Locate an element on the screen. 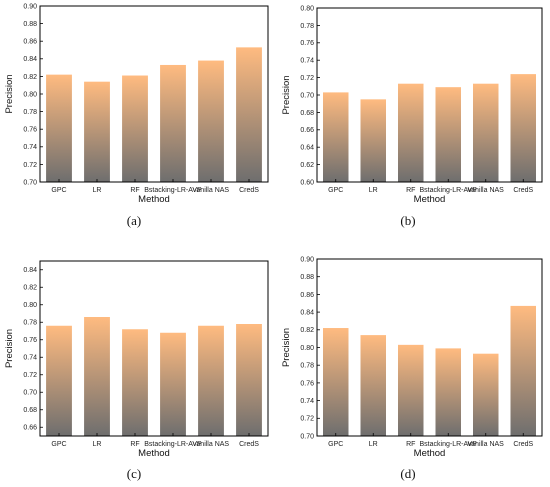 This screenshot has height=487, width=550. panel-caption: (a) is located at coordinates (134, 220).